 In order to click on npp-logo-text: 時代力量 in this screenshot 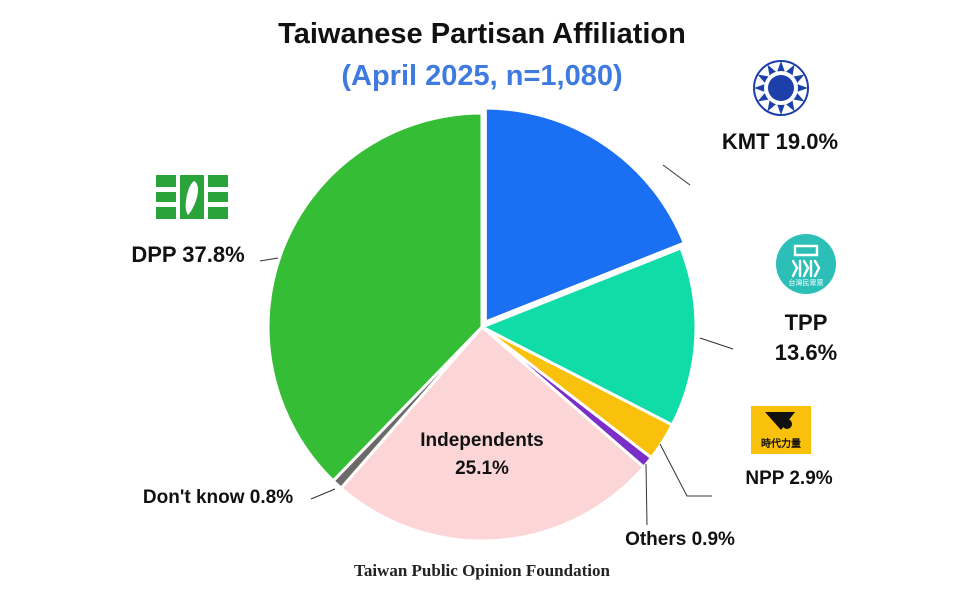, I will do `click(781, 443)`.